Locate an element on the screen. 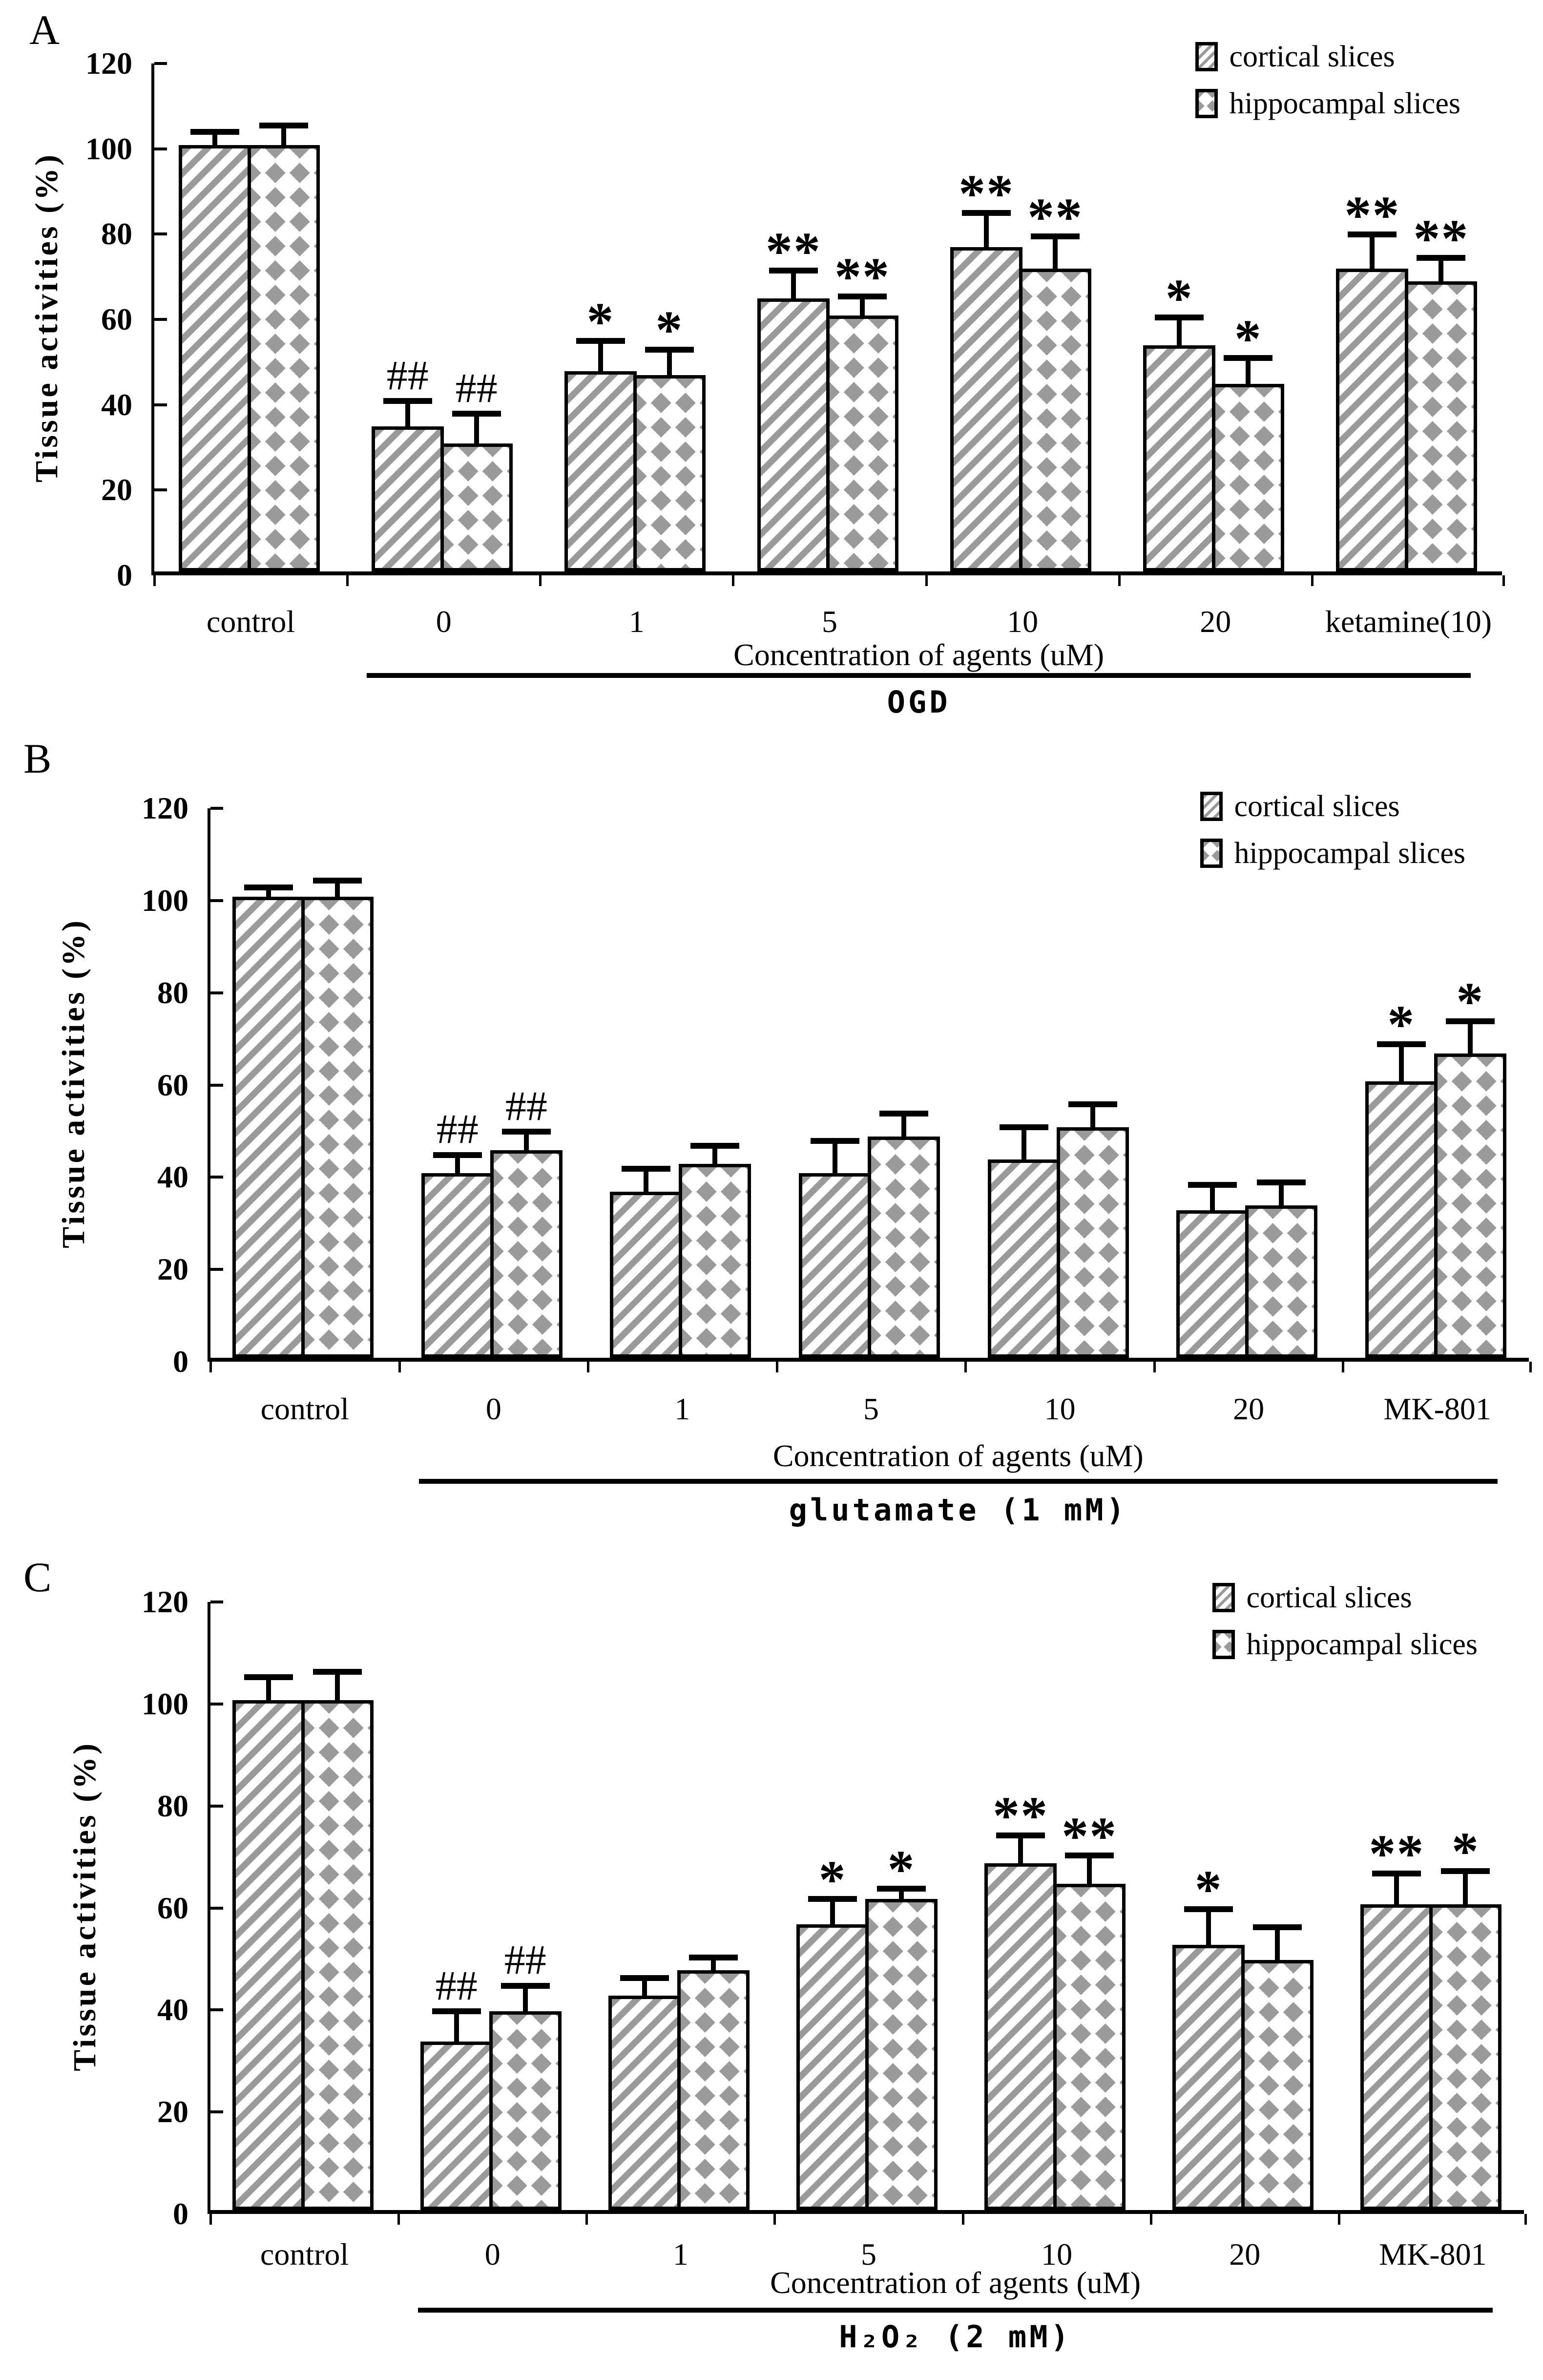 This screenshot has width=1543, height=2380. legend-label: cortical slices is located at coordinates (1317, 806).